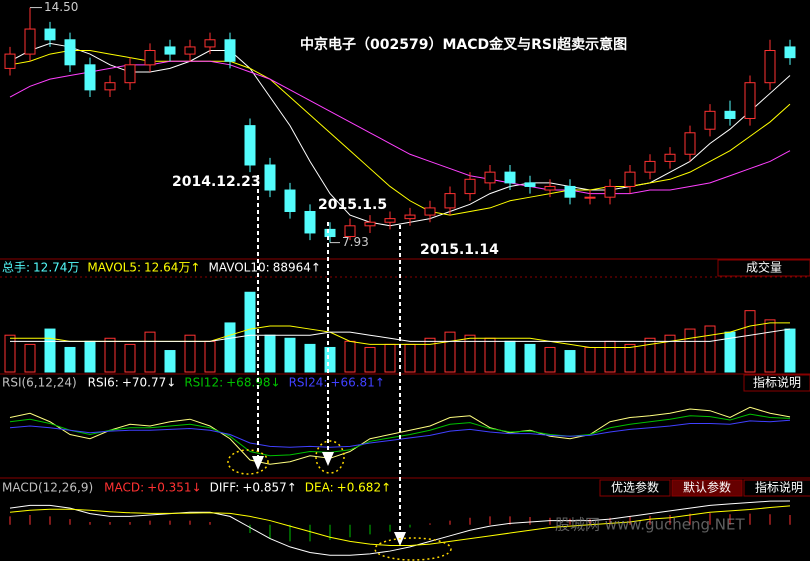 Image resolution: width=810 pixels, height=561 pixels. Describe the element at coordinates (269, 488) in the screenshot. I see `legend-value: +0.857↑` at that location.